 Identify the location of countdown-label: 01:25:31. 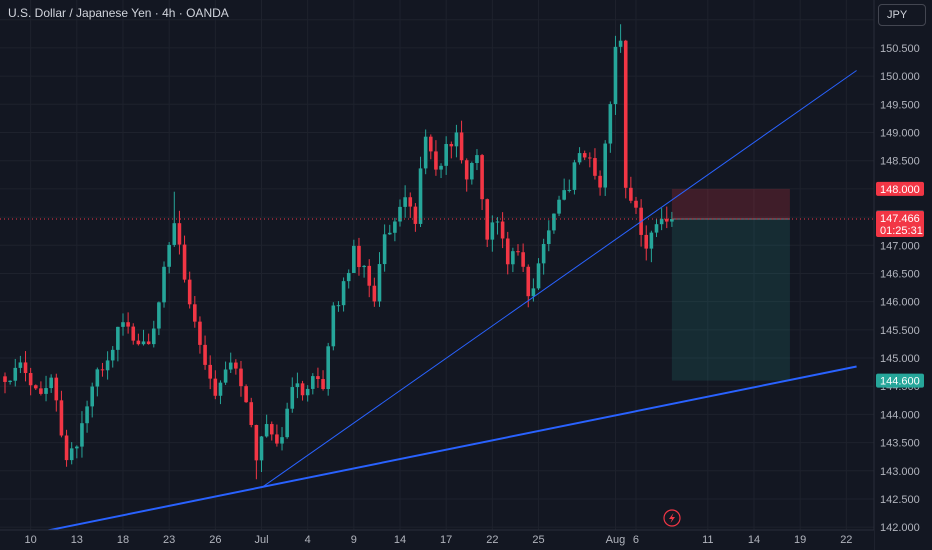
(901, 231).